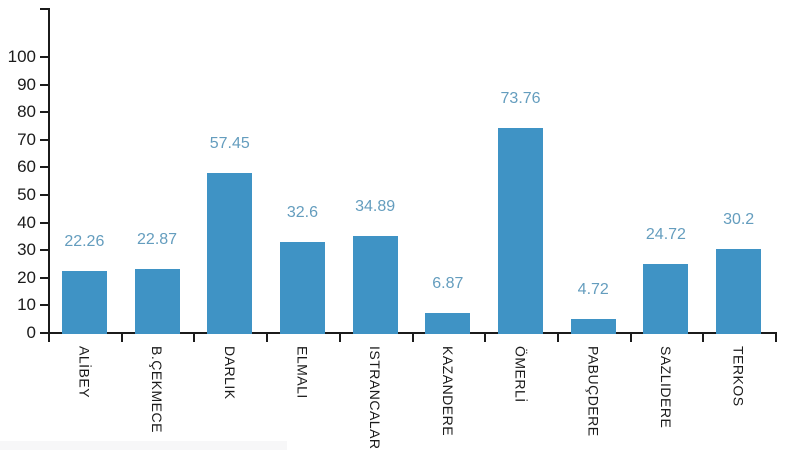  What do you see at coordinates (448, 284) in the screenshot?
I see `bar-value-label: 6.87` at bounding box center [448, 284].